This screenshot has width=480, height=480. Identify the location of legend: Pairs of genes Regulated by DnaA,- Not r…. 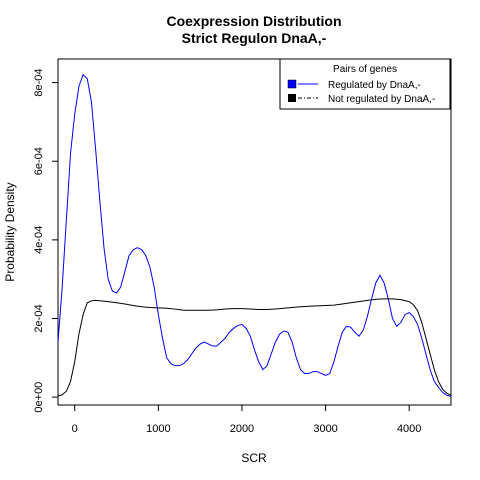
(365, 84).